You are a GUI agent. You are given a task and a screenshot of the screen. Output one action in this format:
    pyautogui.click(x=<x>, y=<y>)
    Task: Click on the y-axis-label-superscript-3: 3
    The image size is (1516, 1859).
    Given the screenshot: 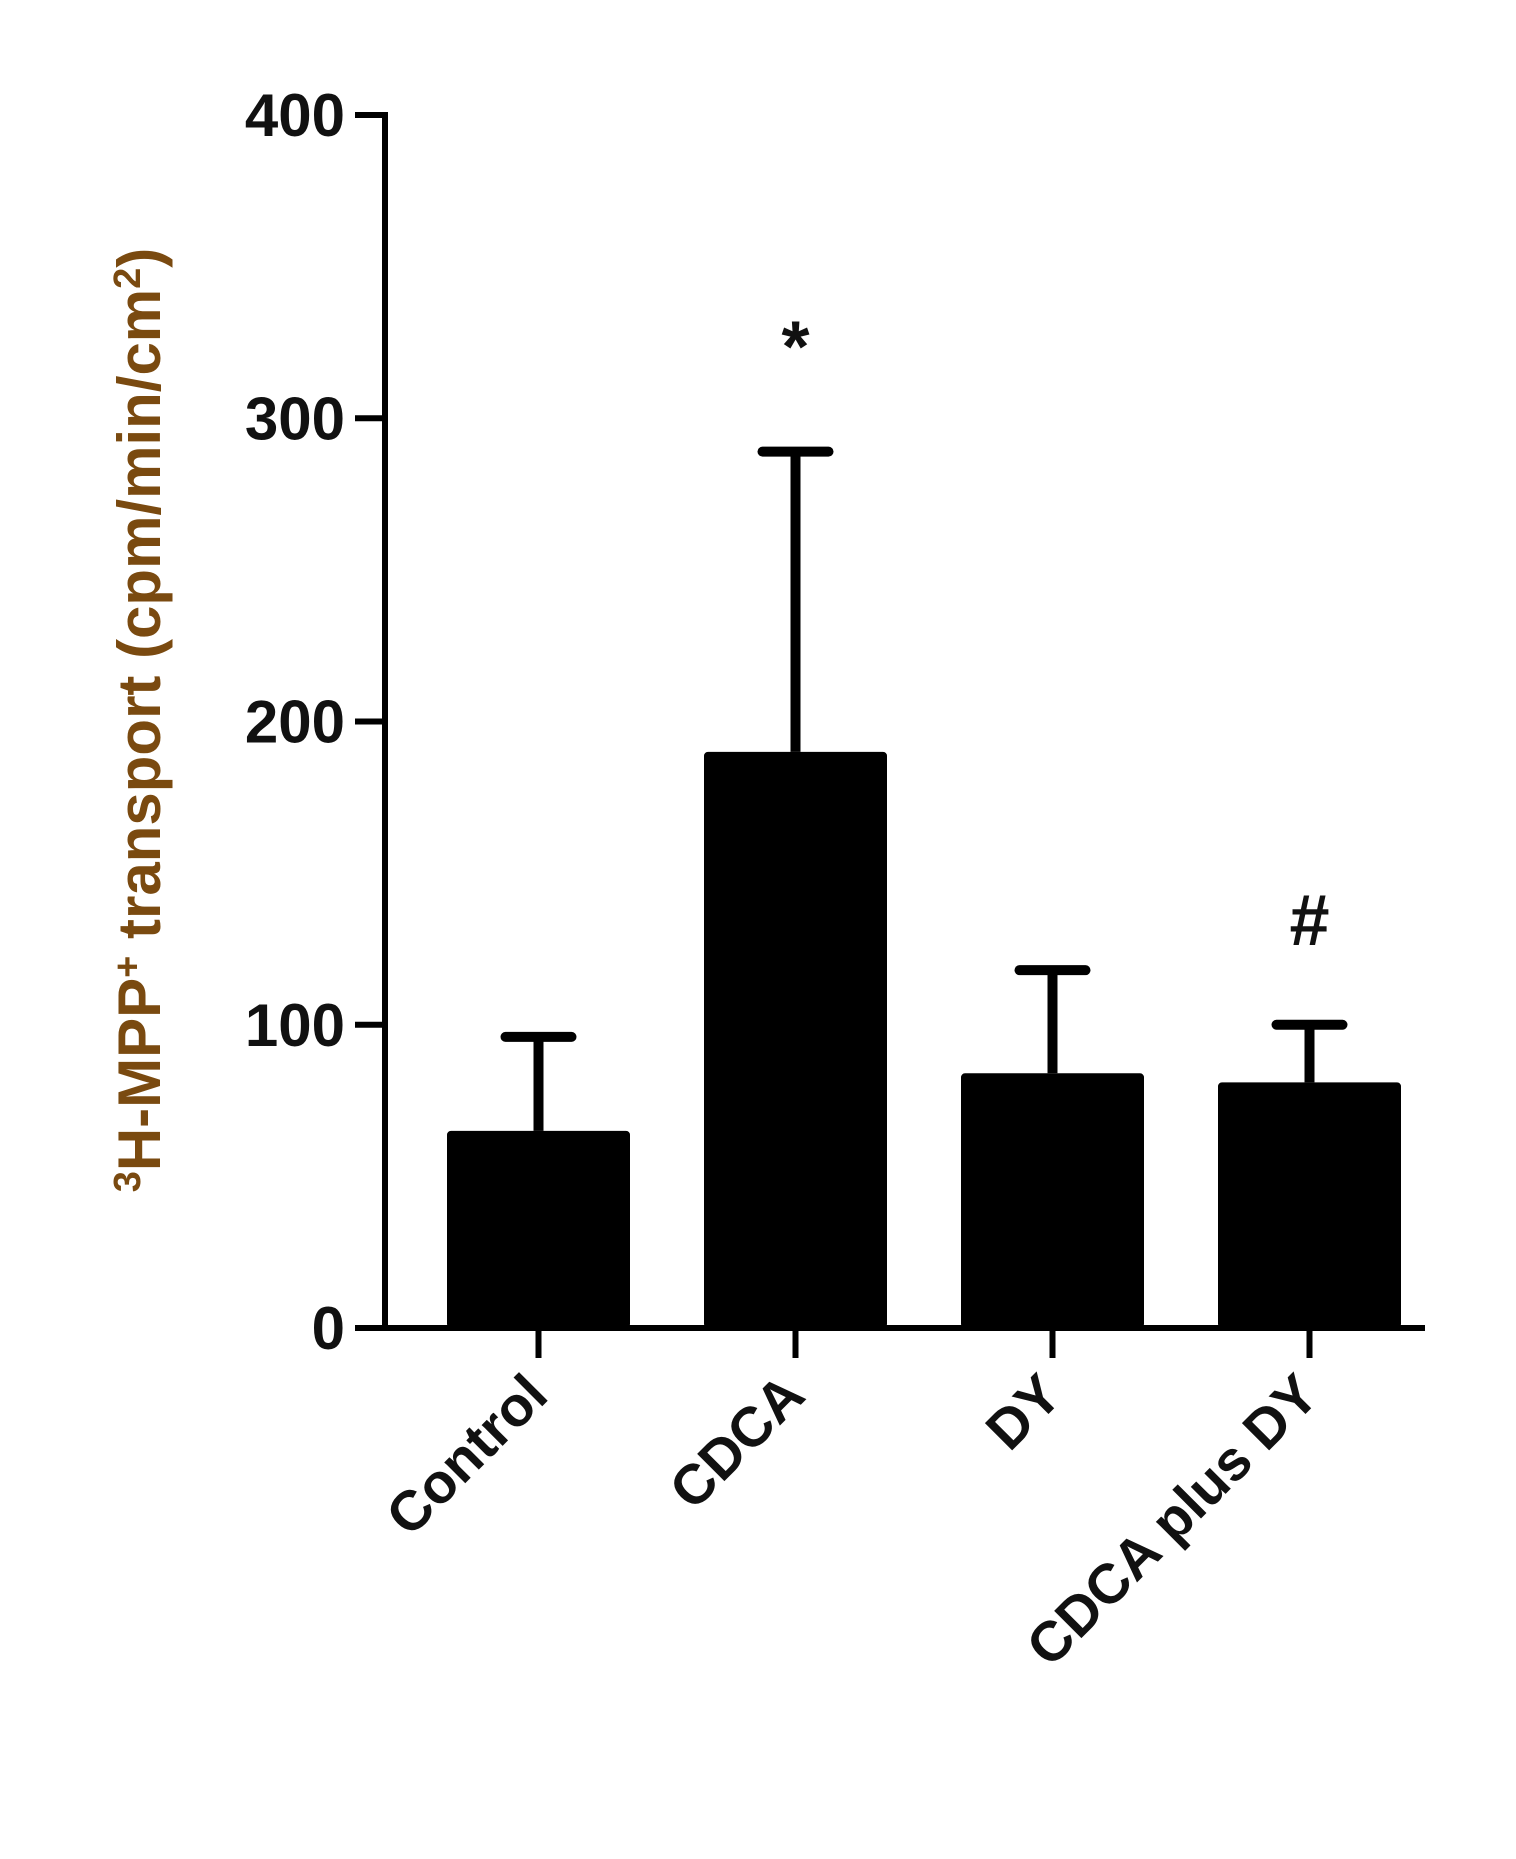 What is the action you would take?
    pyautogui.click(x=128, y=1181)
    